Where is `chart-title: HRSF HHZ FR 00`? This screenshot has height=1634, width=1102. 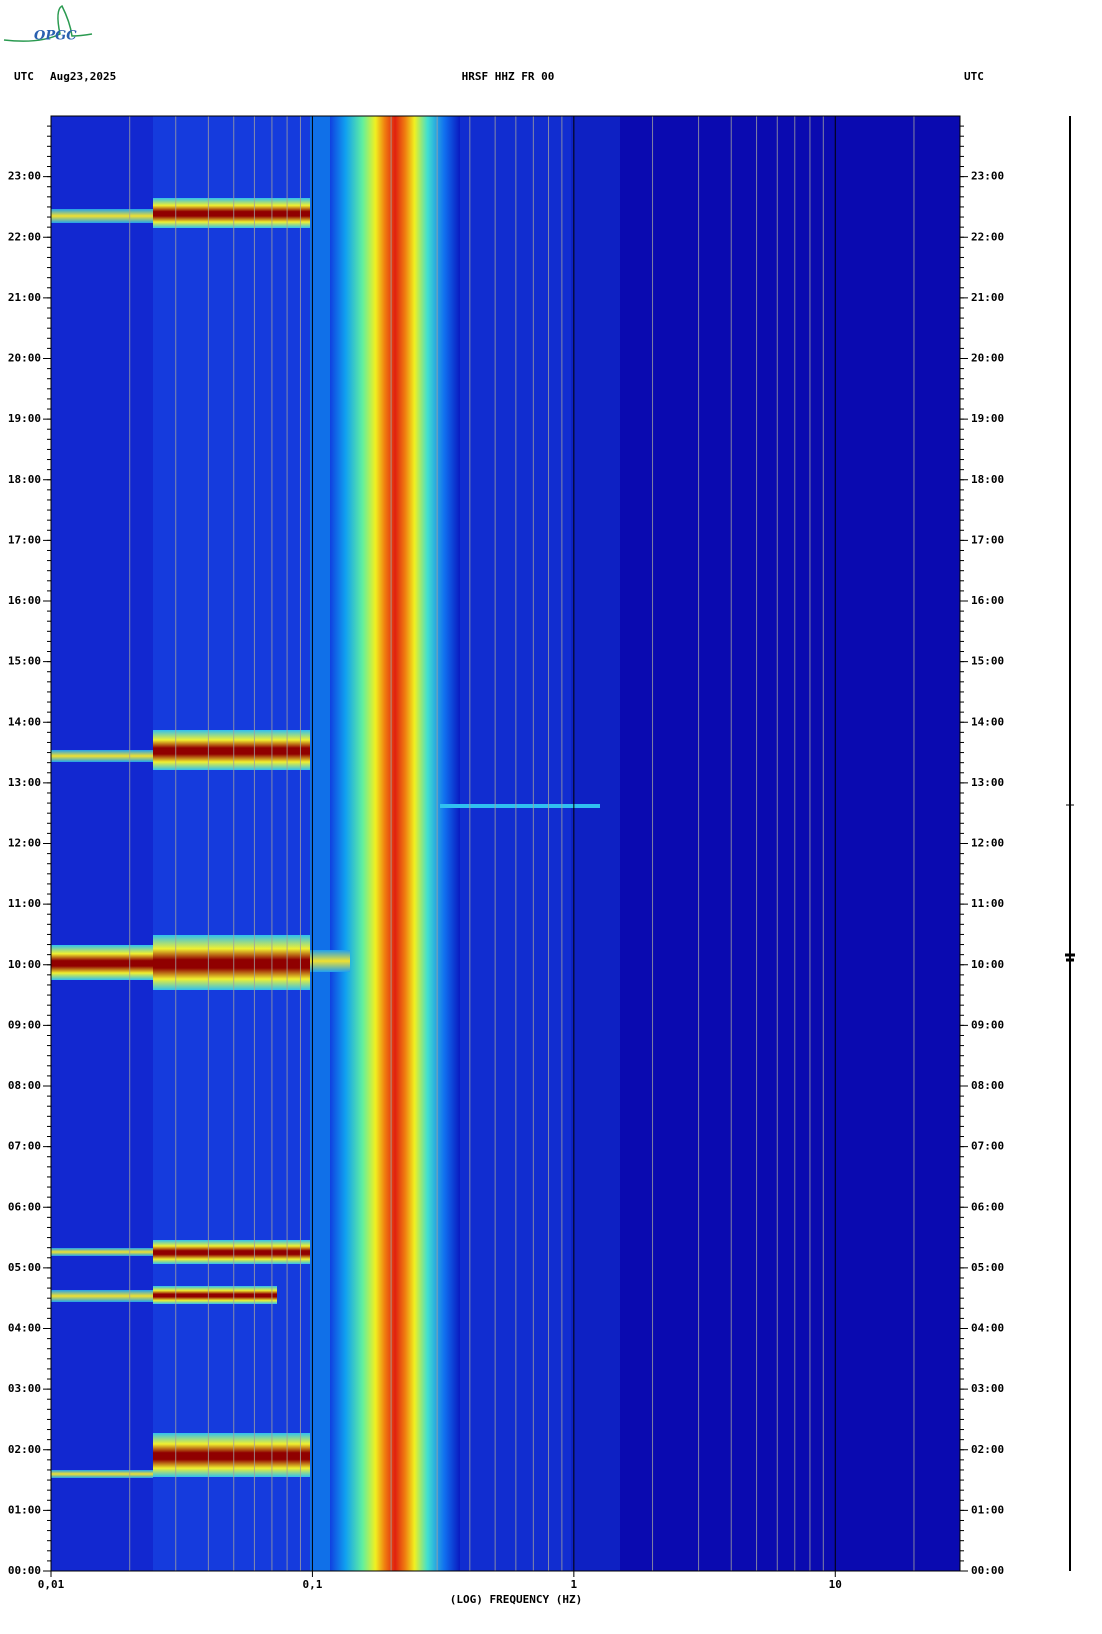
chart-title: HRSF HHZ FR 00 is located at coordinates (508, 76).